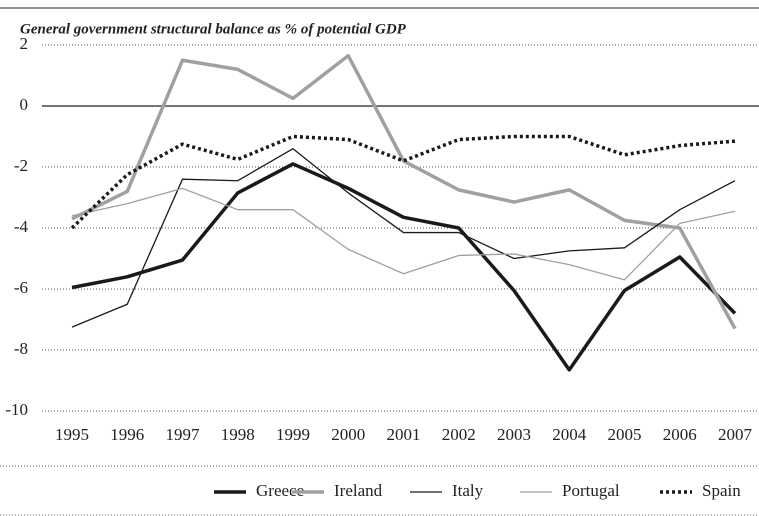 The width and height of the screenshot is (759, 516). I want to click on y-tick-label: 2, so click(24, 43).